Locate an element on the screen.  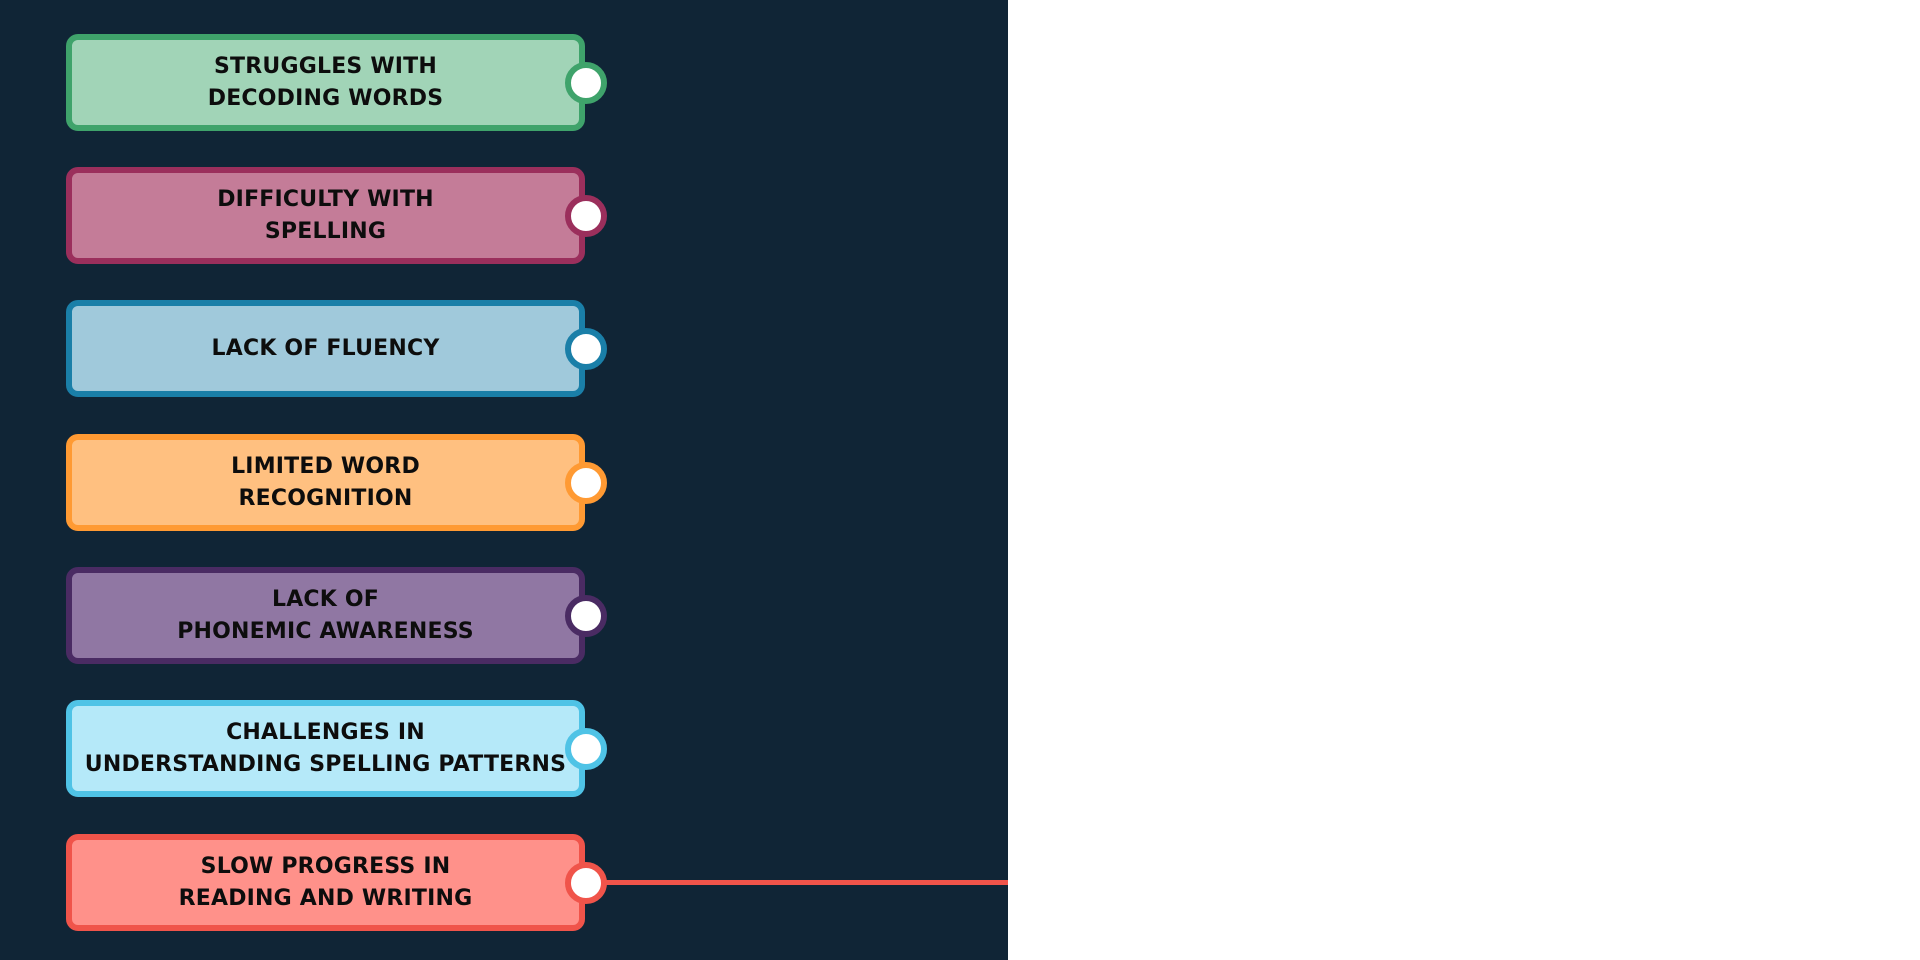
item-spelling: DIFFICULTY WITH SPELLING is located at coordinates (325, 215).